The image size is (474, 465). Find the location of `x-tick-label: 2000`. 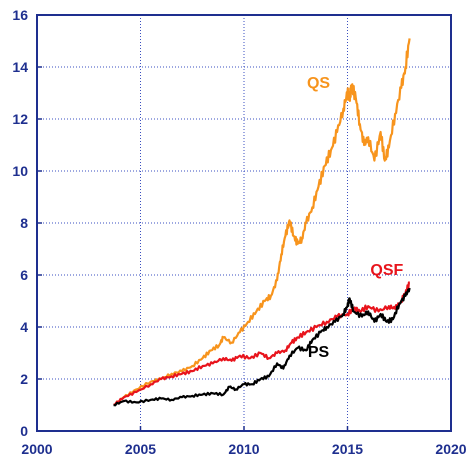

x-tick-label: 2000 is located at coordinates (36, 449).